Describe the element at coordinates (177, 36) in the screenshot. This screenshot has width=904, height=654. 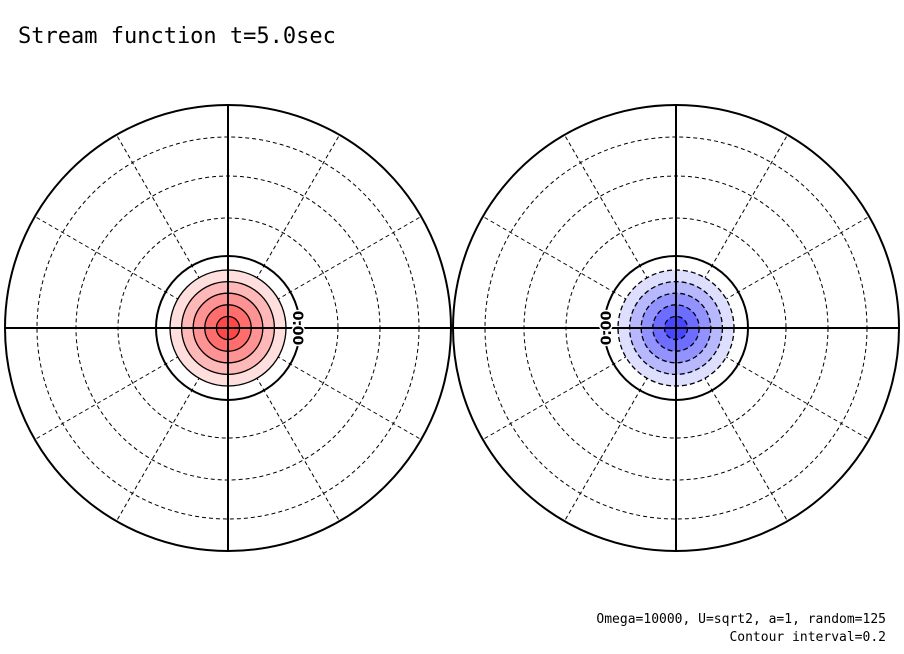
I see `chart-title: Stream function t=5.0sec` at that location.